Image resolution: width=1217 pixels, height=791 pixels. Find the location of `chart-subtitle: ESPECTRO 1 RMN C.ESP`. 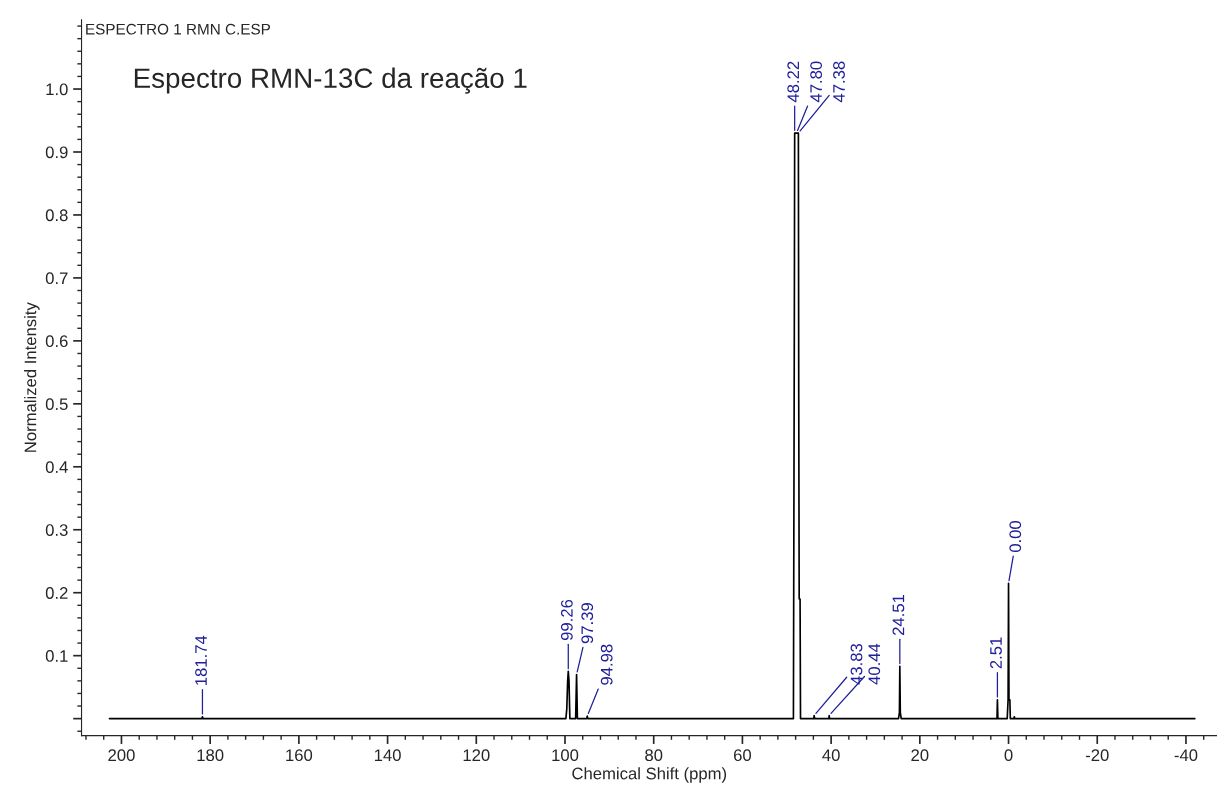

chart-subtitle: ESPECTRO 1 RMN C.ESP is located at coordinates (178, 29).